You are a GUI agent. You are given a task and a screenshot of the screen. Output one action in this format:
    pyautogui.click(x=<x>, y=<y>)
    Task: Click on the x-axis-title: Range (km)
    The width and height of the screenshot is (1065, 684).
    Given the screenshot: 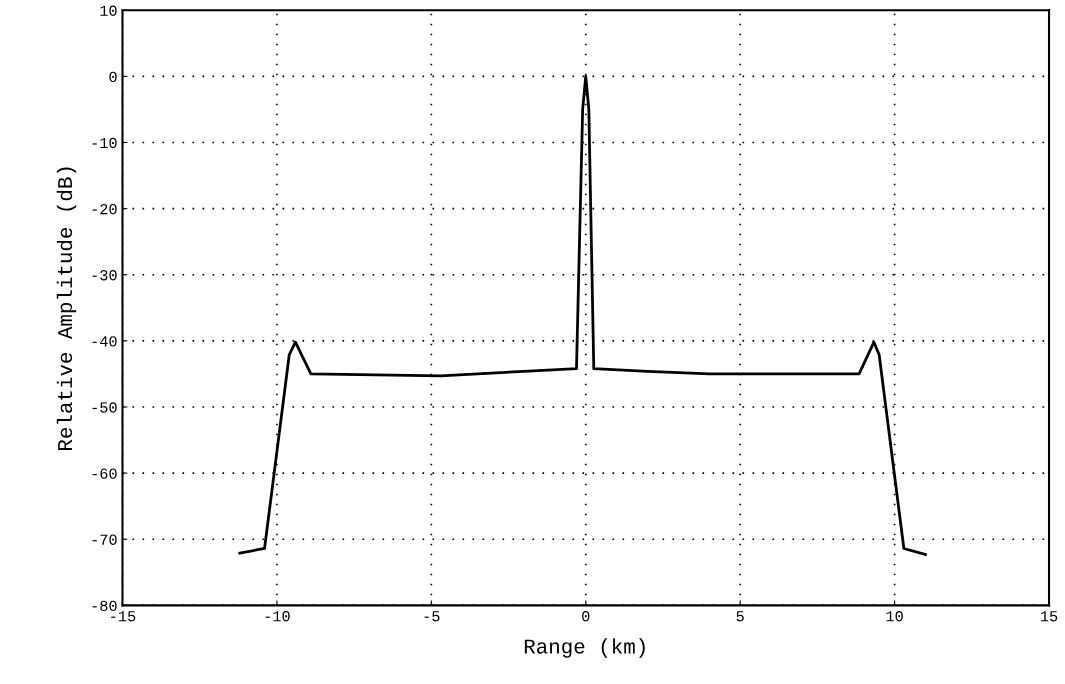 What is the action you would take?
    pyautogui.click(x=584, y=648)
    